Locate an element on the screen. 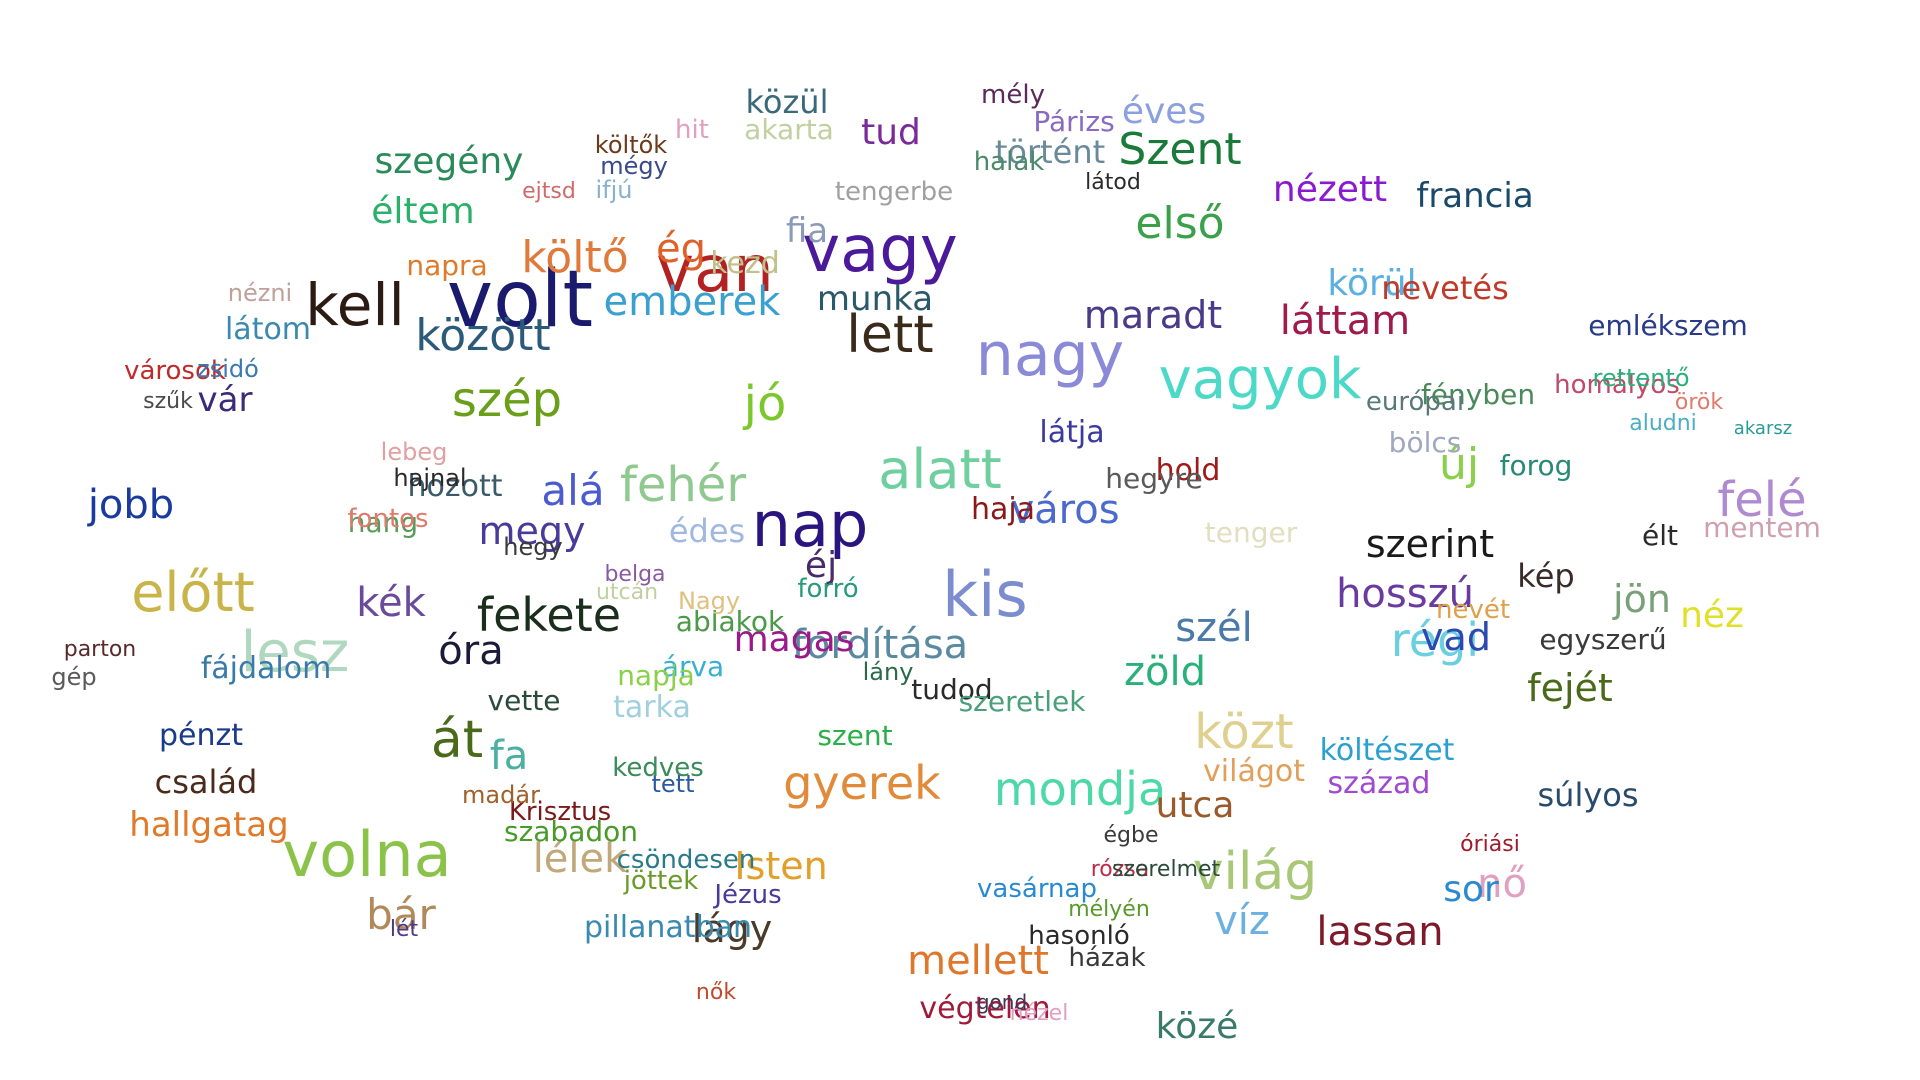 The height and width of the screenshot is (1080, 1920). word-cloud-word: fényben is located at coordinates (1478, 394).